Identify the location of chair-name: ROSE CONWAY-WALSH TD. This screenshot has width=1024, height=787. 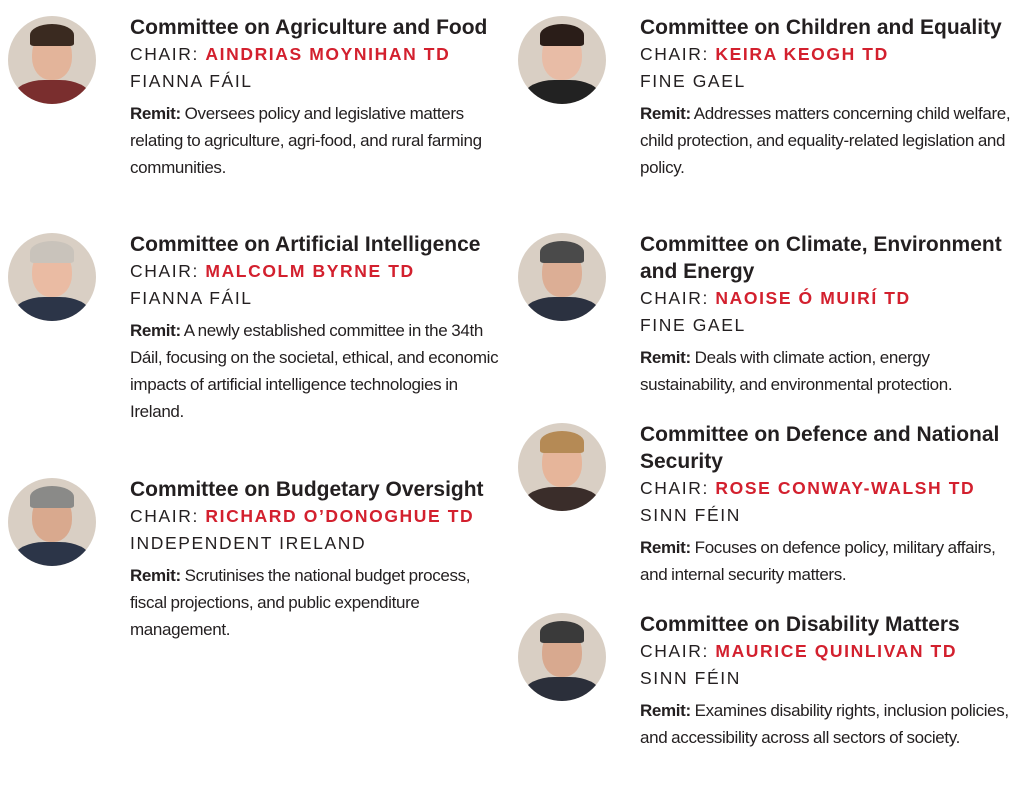
(845, 488).